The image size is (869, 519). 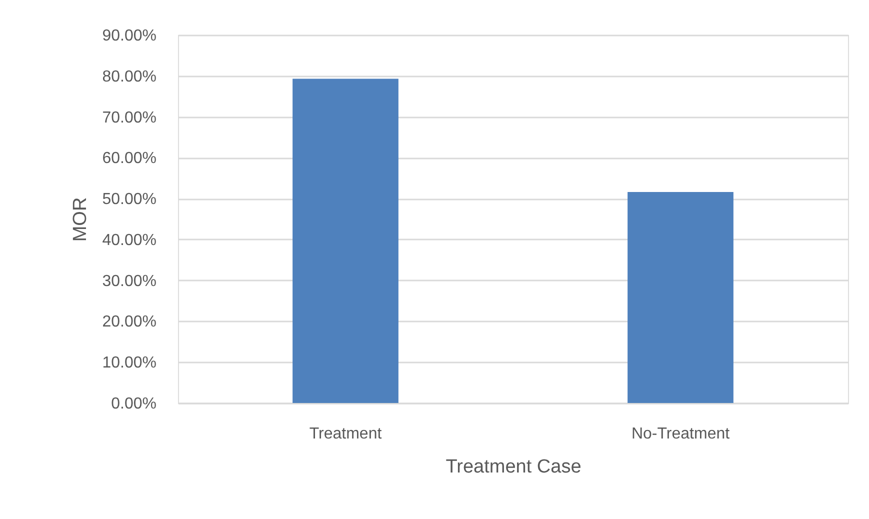 I want to click on x-axis-title: Treatment Case, so click(x=514, y=467).